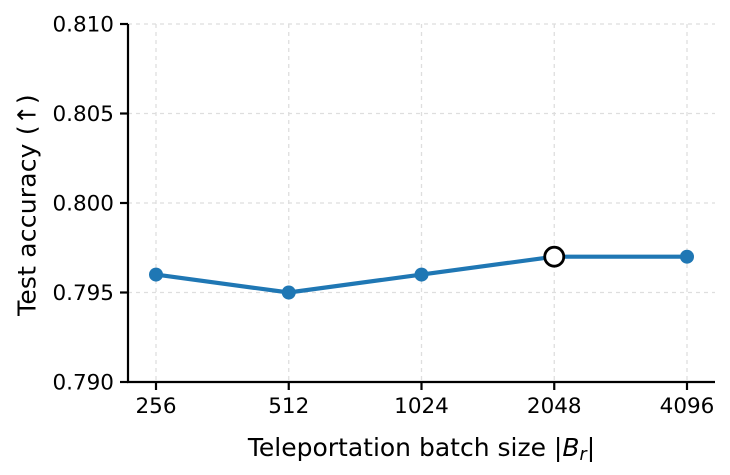  I want to click on y-tick-label: 0.810, so click(83, 25).